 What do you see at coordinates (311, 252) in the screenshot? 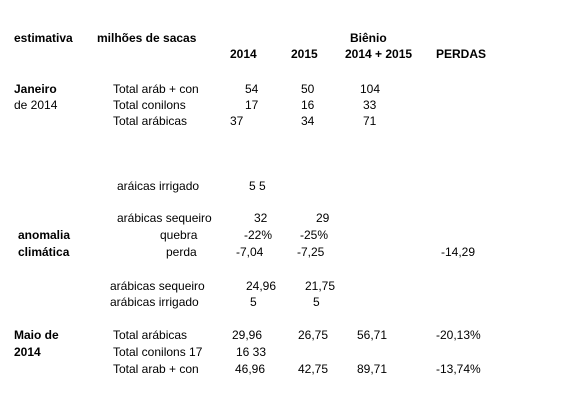
I see `cell: -7,25` at bounding box center [311, 252].